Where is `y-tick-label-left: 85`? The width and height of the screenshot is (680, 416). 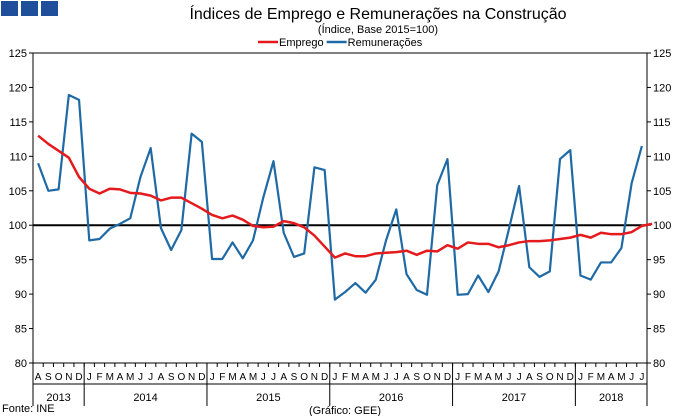 y-tick-label-left: 85 is located at coordinates (21, 330).